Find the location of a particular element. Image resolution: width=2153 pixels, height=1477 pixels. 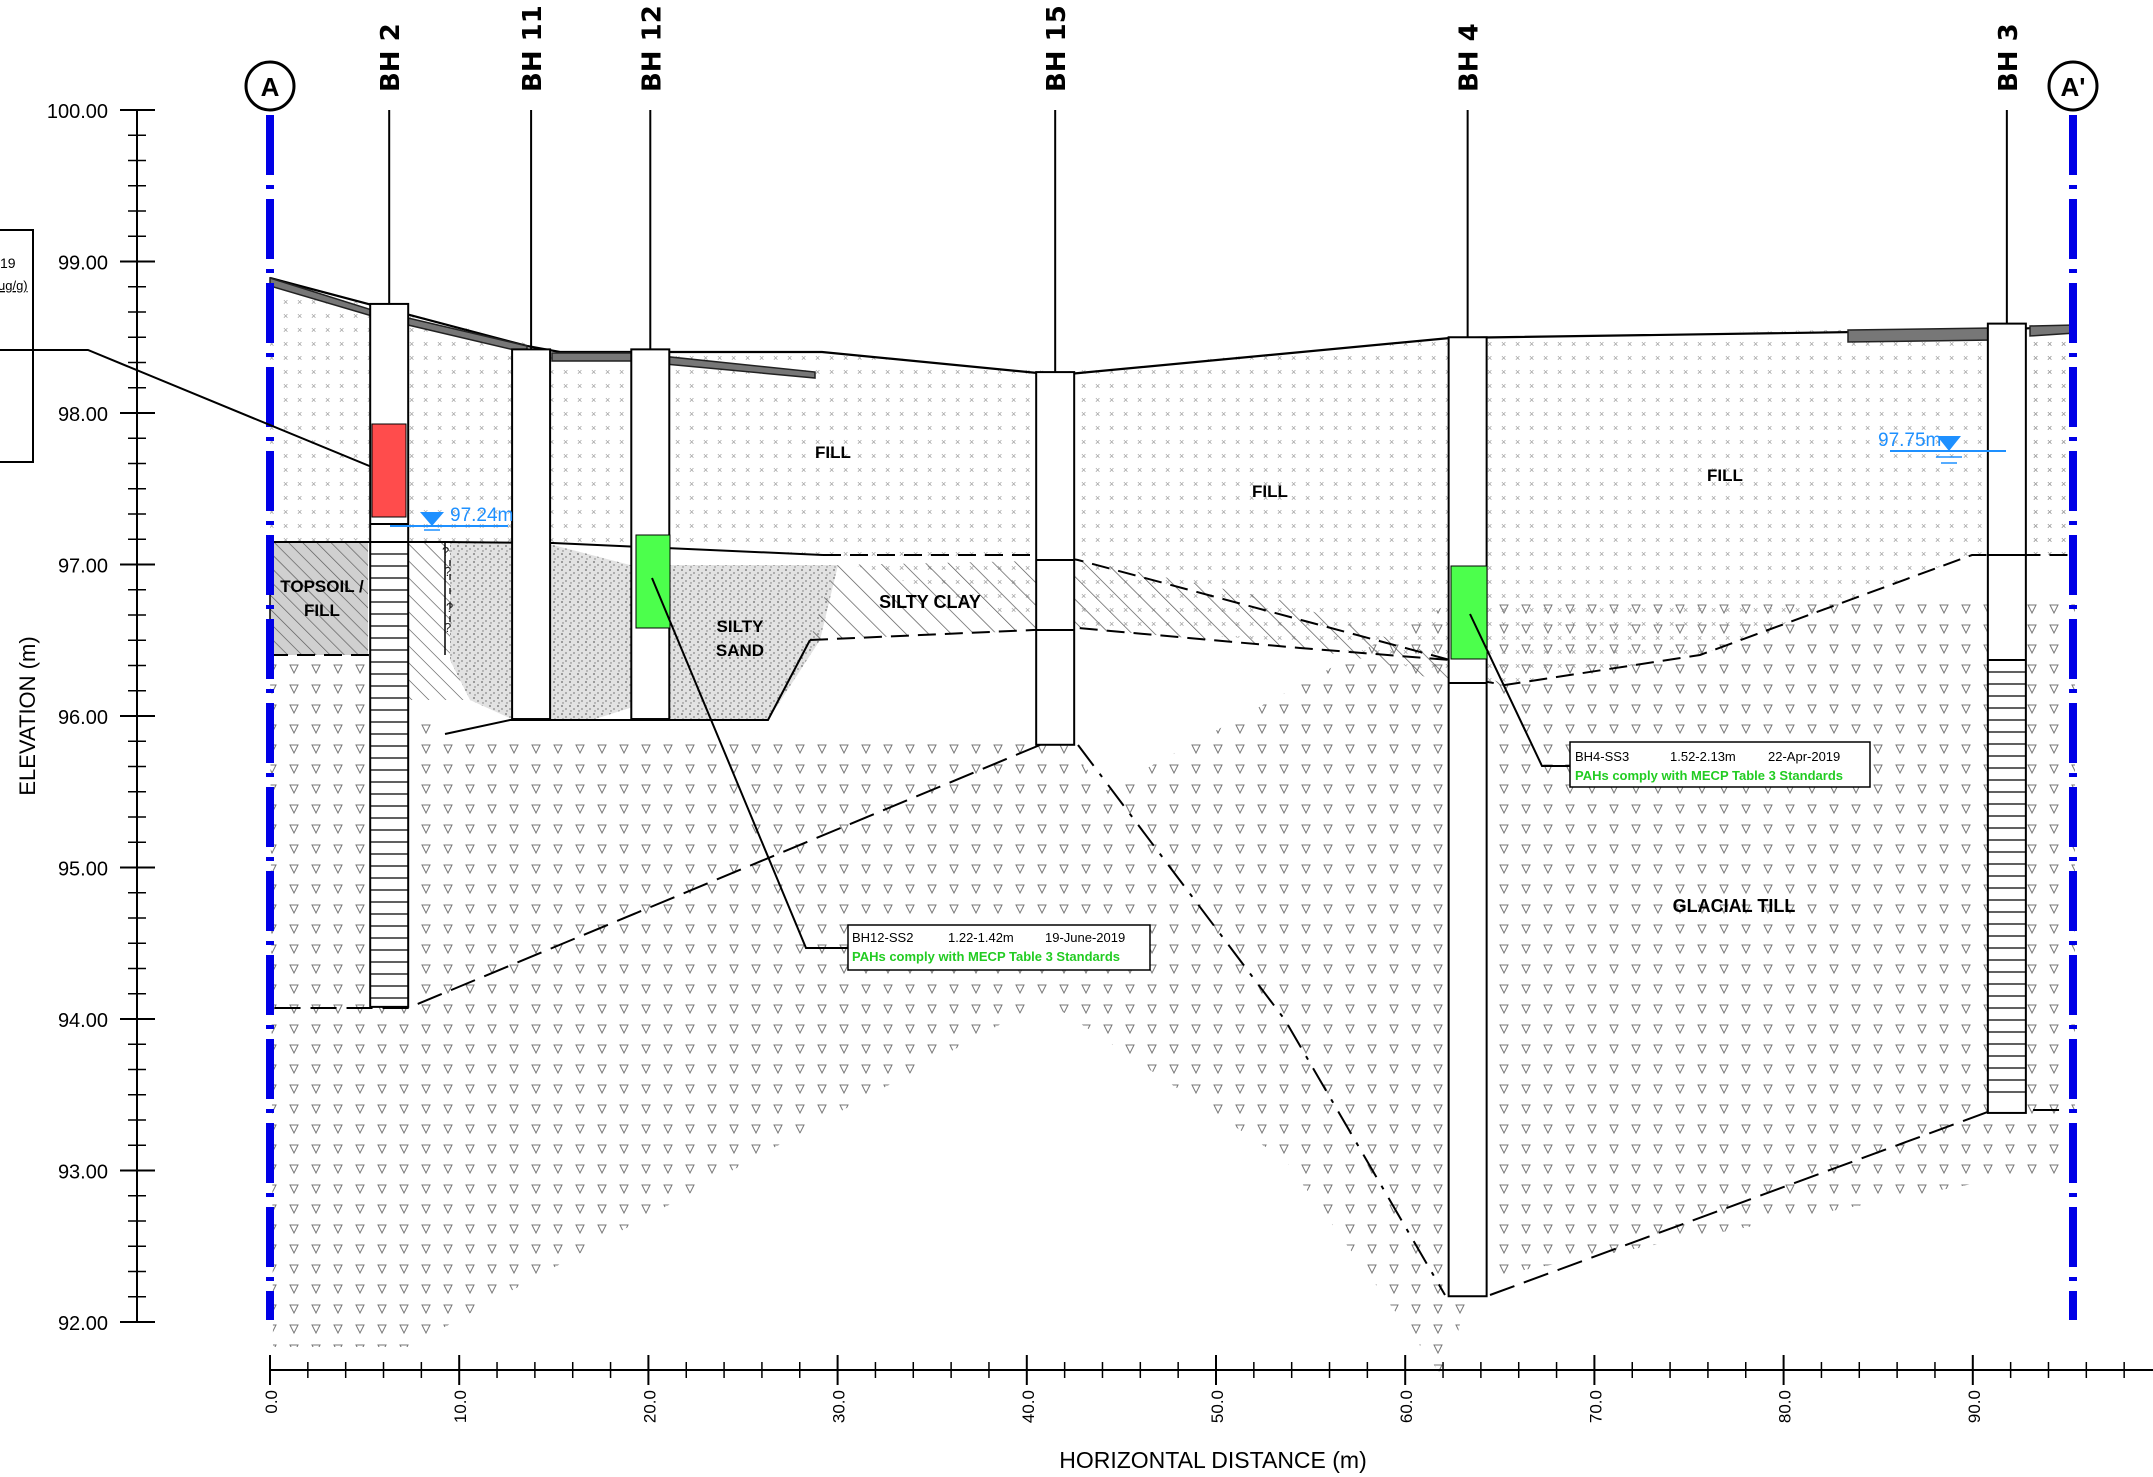

x-tick-label: 10.0 is located at coordinates (460, 1406).